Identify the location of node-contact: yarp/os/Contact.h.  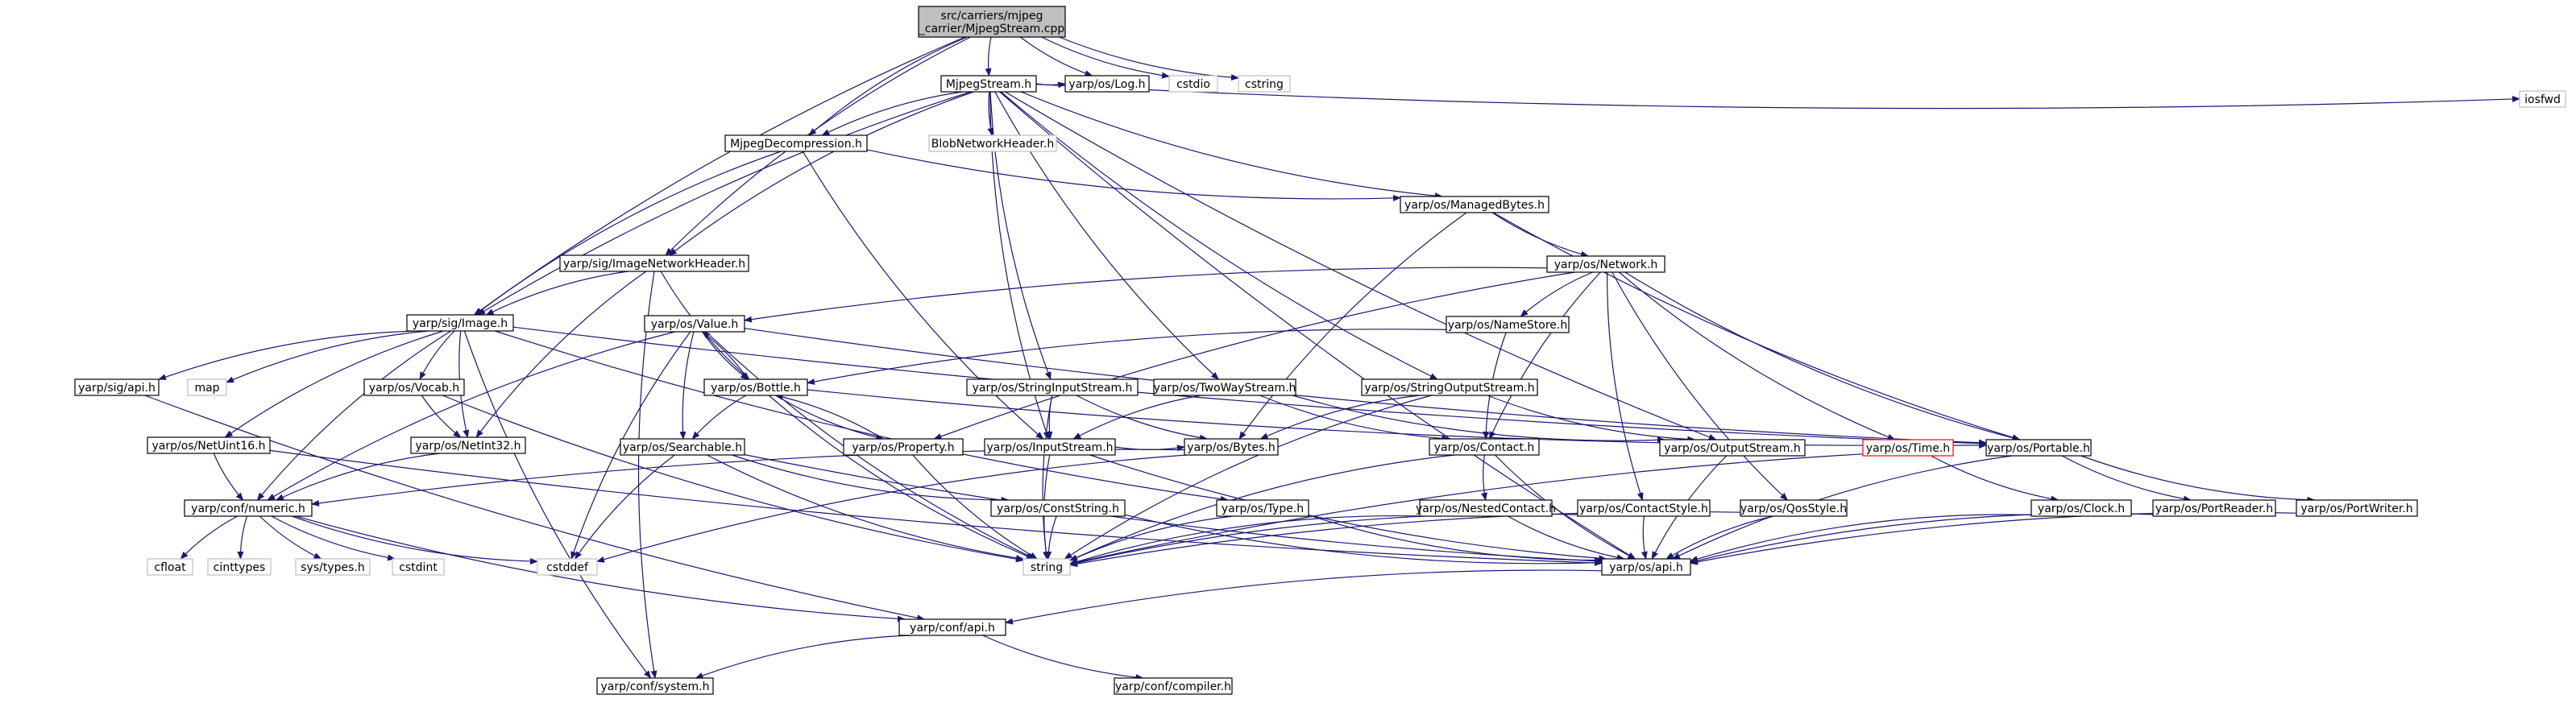
(1484, 447).